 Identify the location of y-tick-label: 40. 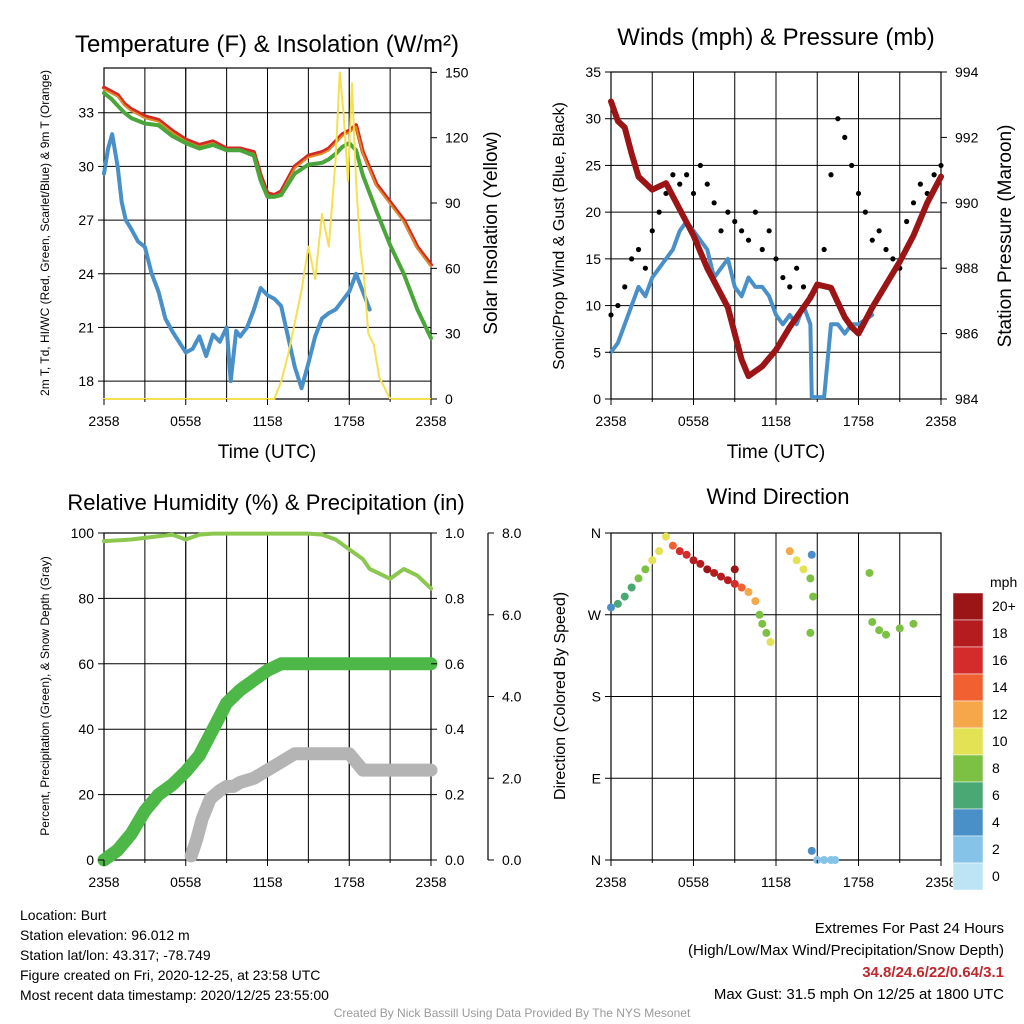
(86, 729).